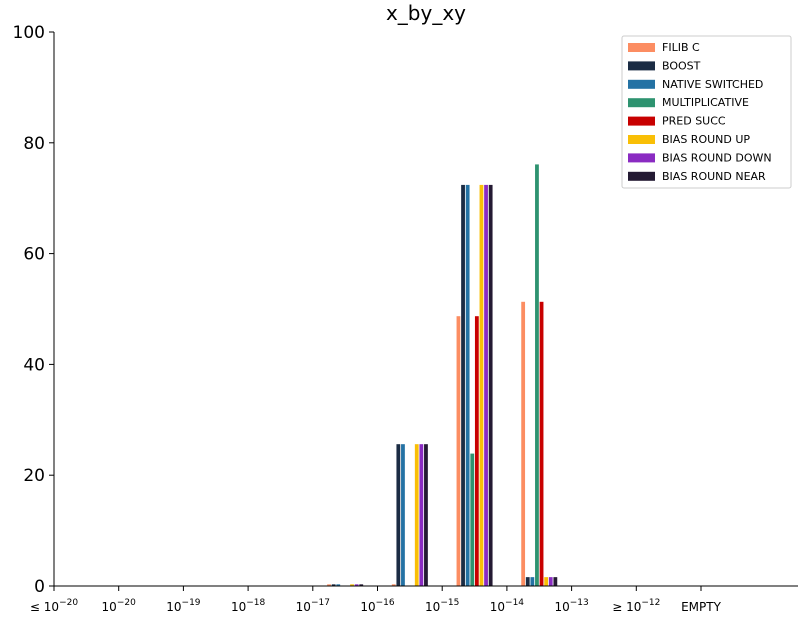 Image resolution: width=798 pixels, height=617 pixels. I want to click on x-tick-label: 10−19, so click(183, 606).